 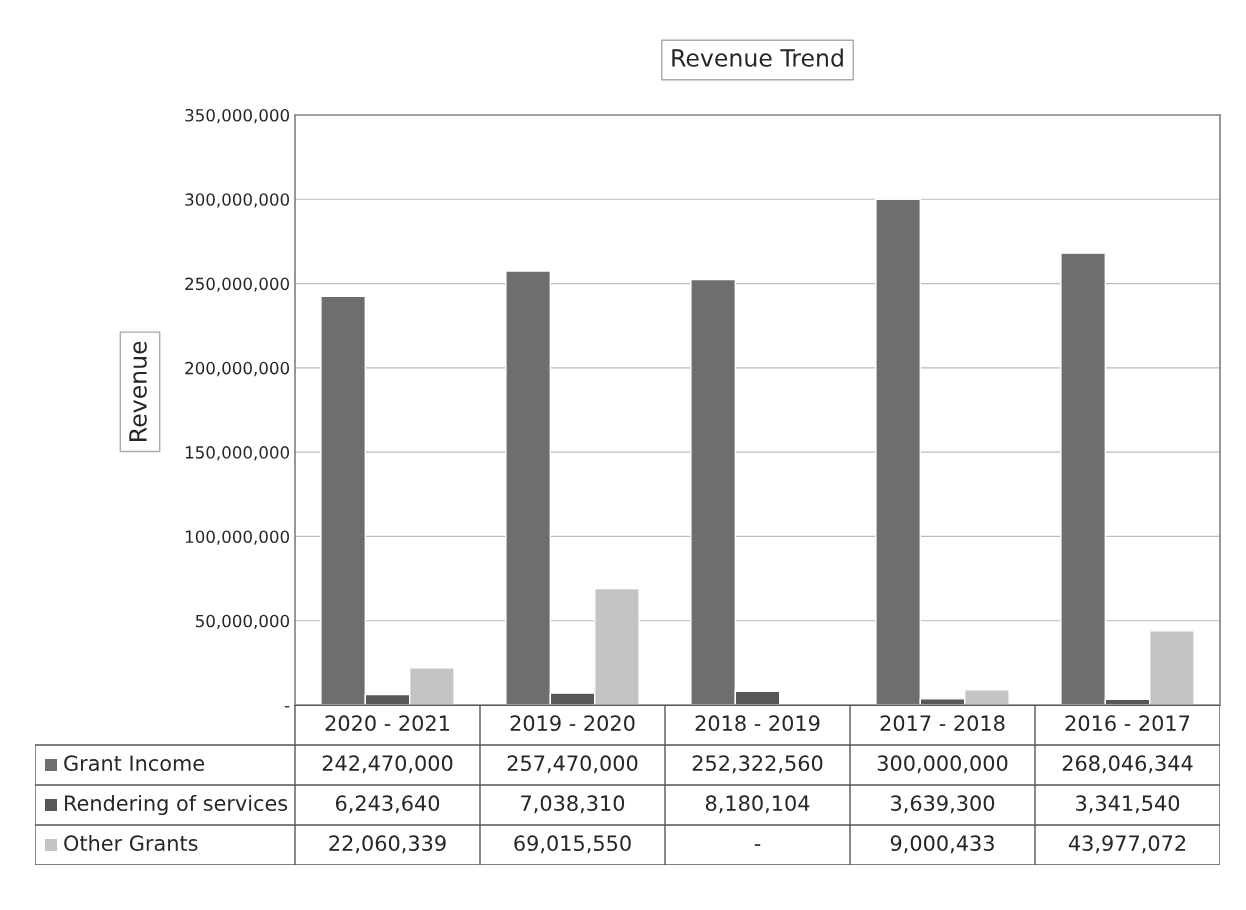 I want to click on legend-label: Rendering of services, so click(x=176, y=805).